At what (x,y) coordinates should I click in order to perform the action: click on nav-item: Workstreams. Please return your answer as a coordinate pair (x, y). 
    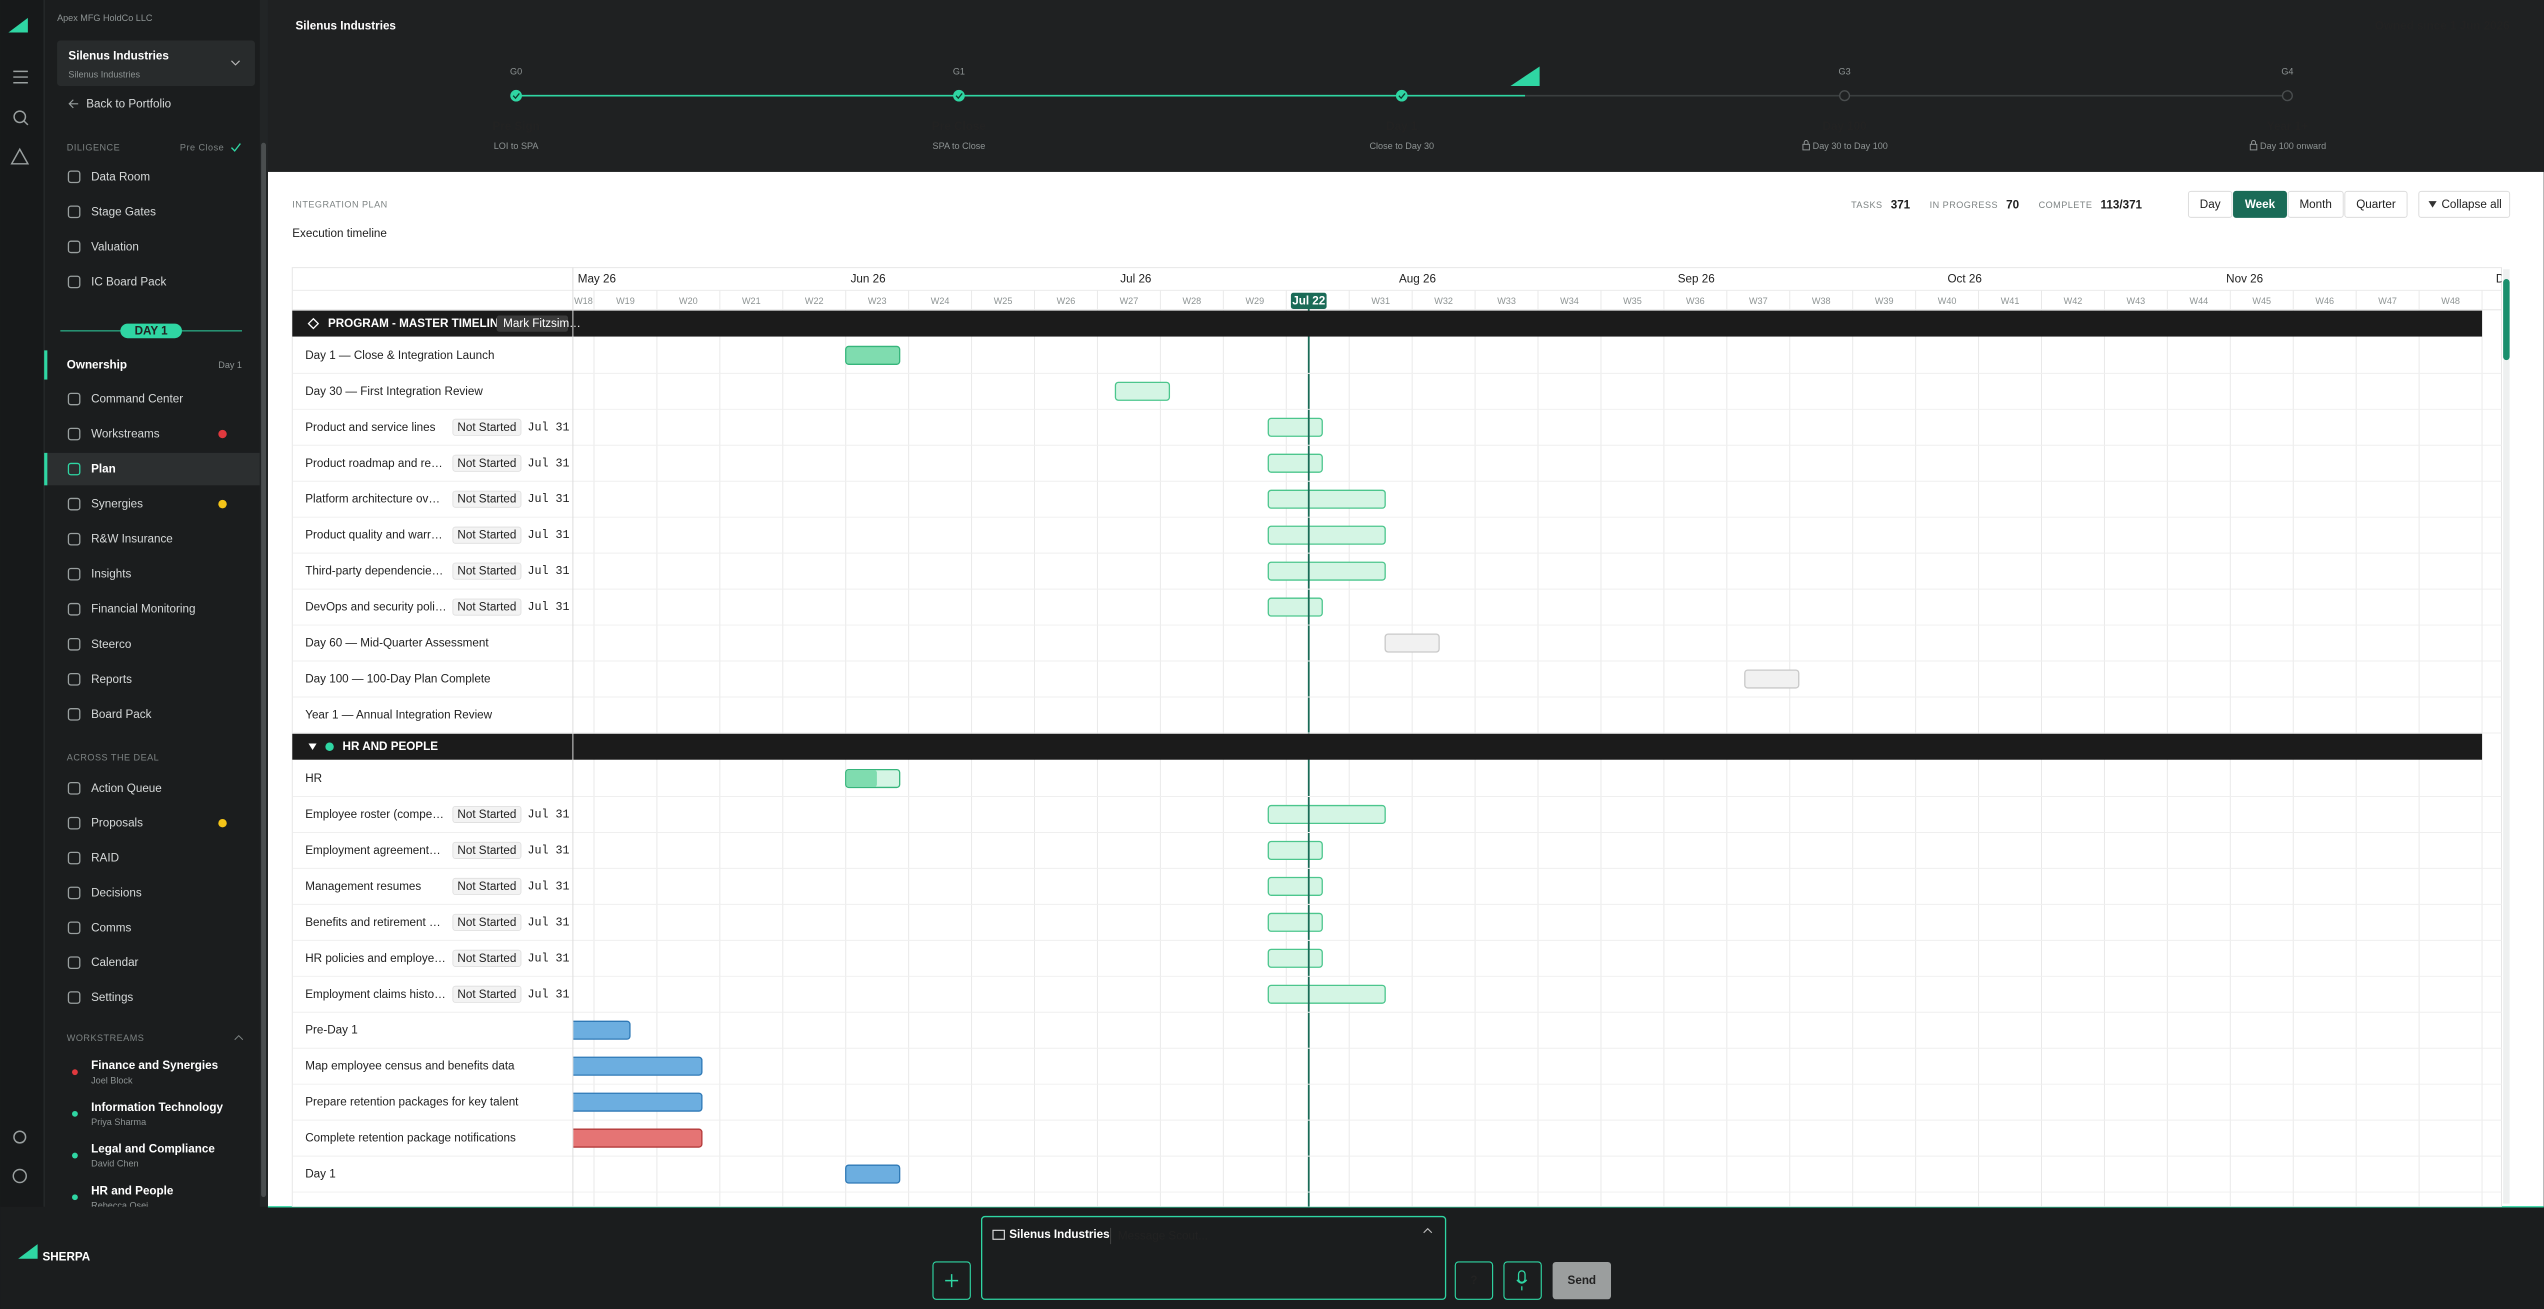
    Looking at the image, I should click on (125, 434).